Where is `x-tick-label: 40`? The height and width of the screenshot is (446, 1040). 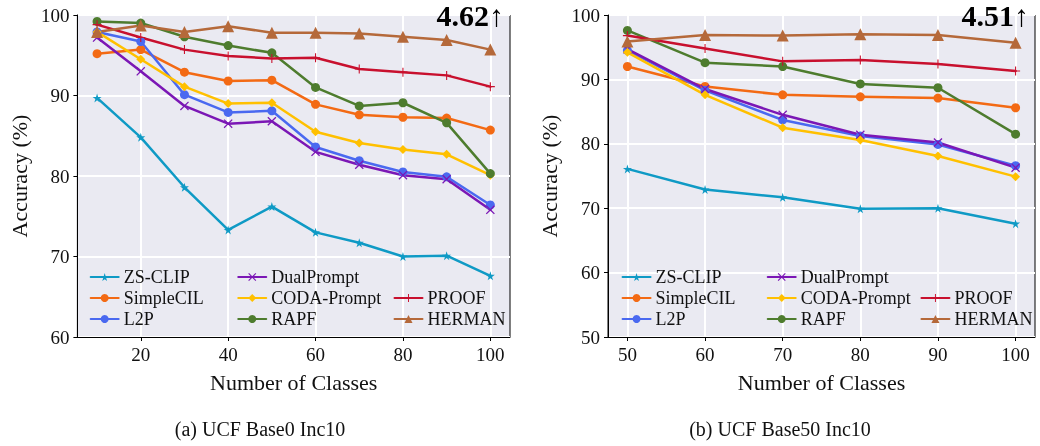 x-tick-label: 40 is located at coordinates (228, 354).